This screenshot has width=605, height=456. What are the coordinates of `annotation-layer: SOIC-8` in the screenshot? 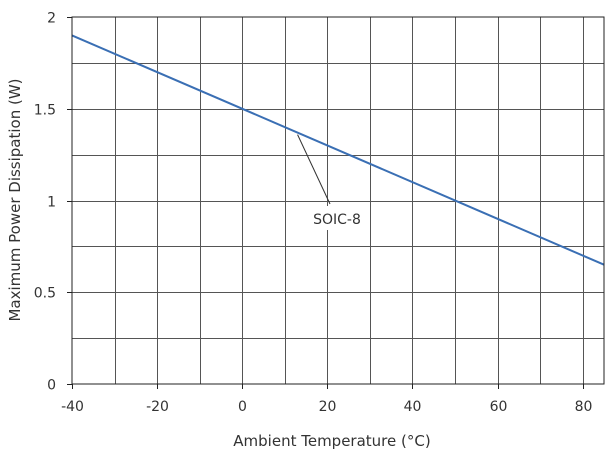 It's located at (331, 182).